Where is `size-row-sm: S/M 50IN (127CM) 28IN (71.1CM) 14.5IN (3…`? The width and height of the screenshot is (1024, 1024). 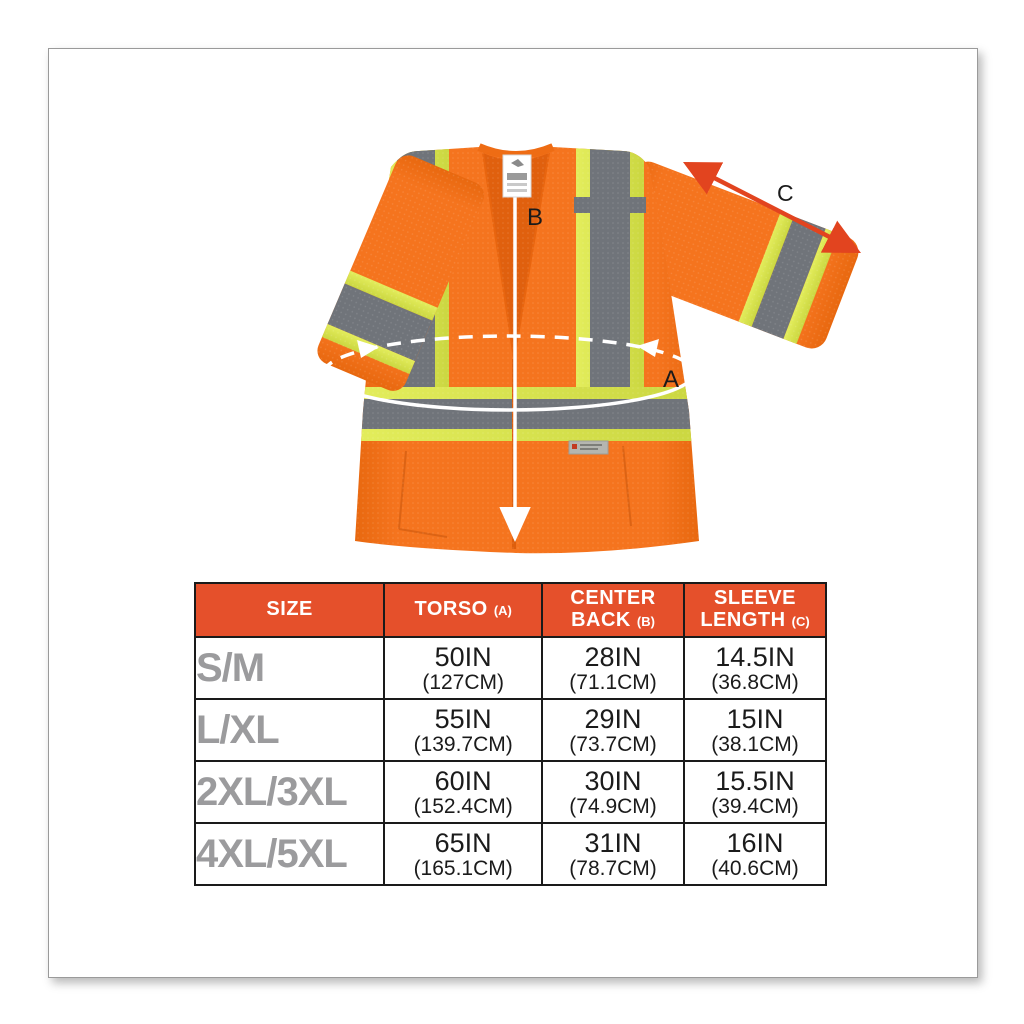 size-row-sm: S/M 50IN (127CM) 28IN (71.1CM) 14.5IN (3… is located at coordinates (510, 668).